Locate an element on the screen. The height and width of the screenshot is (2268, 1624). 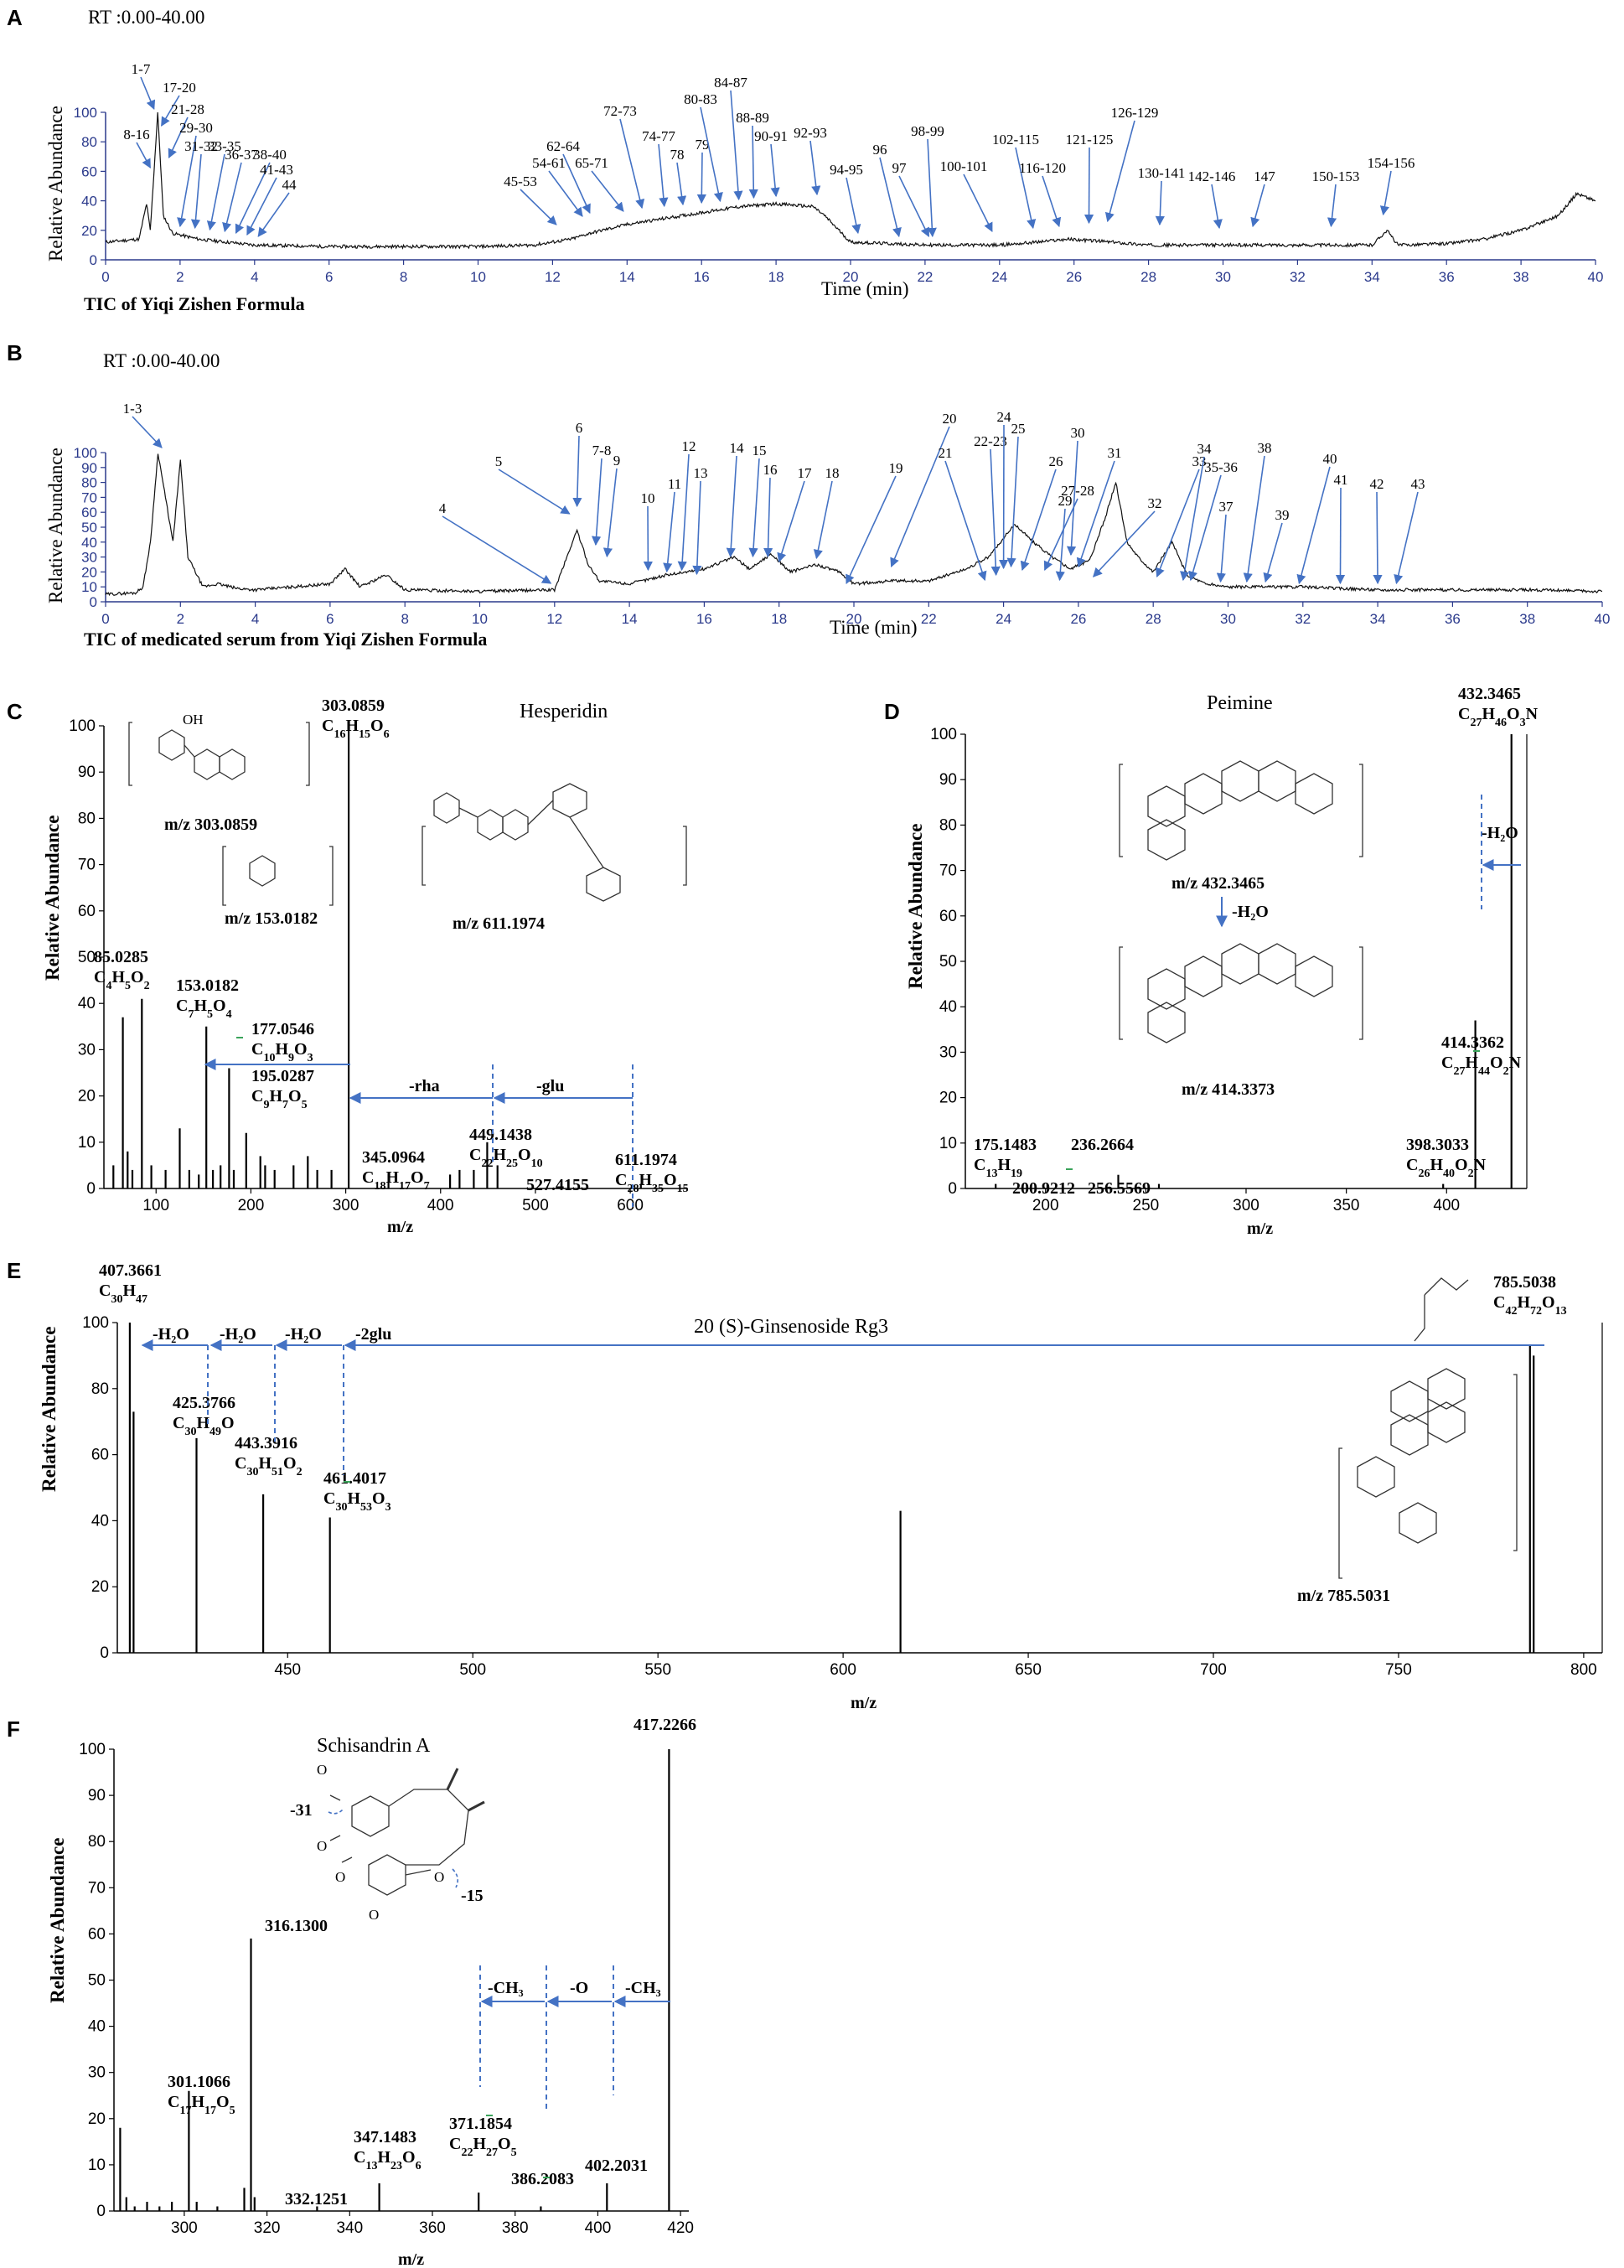
x-tick-label: 750 is located at coordinates (1398, 1670).